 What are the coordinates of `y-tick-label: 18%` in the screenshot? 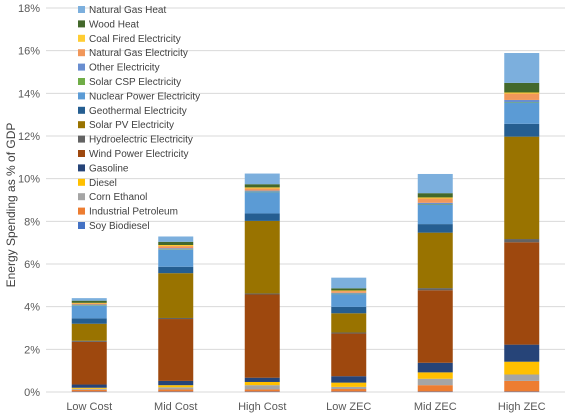 It's located at (29, 9).